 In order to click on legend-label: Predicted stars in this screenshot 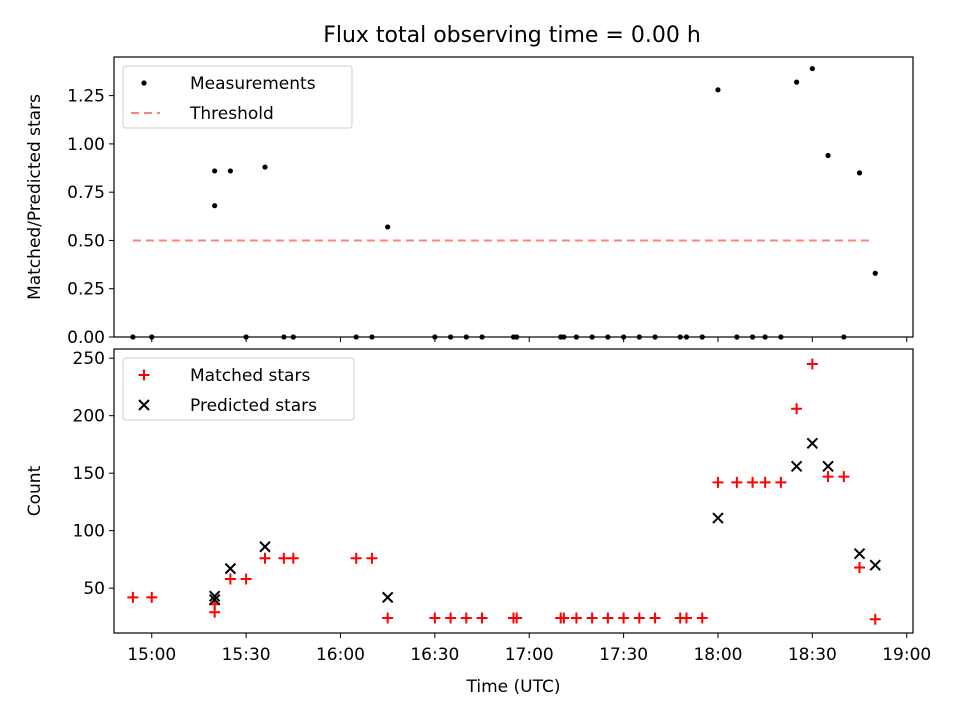, I will do `click(253, 406)`.